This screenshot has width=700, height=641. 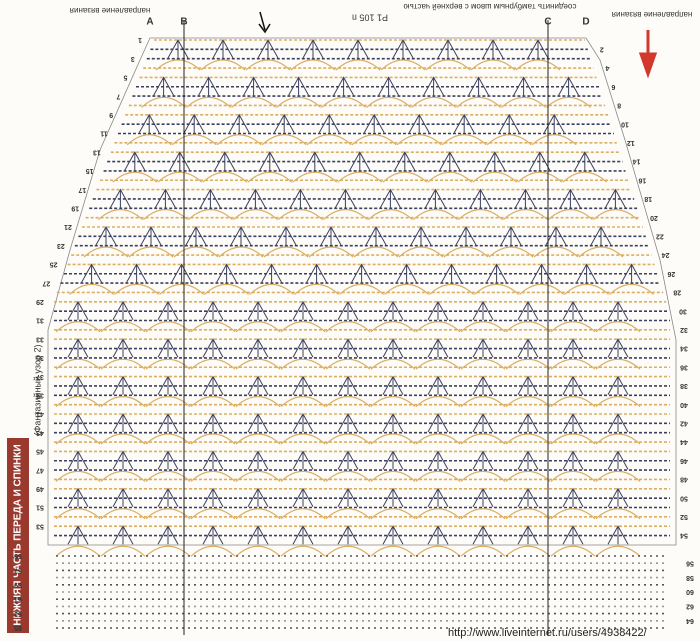 What do you see at coordinates (126, 77) in the screenshot?
I see `row-number: 5` at bounding box center [126, 77].